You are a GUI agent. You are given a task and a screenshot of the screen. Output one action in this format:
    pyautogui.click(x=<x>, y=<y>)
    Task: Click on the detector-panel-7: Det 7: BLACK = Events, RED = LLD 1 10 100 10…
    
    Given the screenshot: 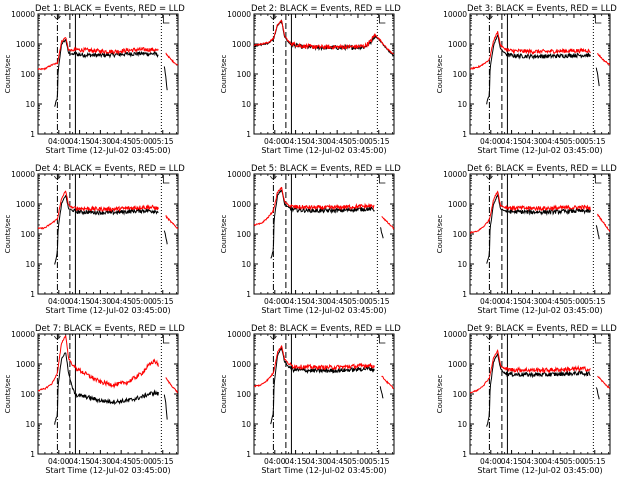 What is the action you would take?
    pyautogui.click(x=94, y=399)
    